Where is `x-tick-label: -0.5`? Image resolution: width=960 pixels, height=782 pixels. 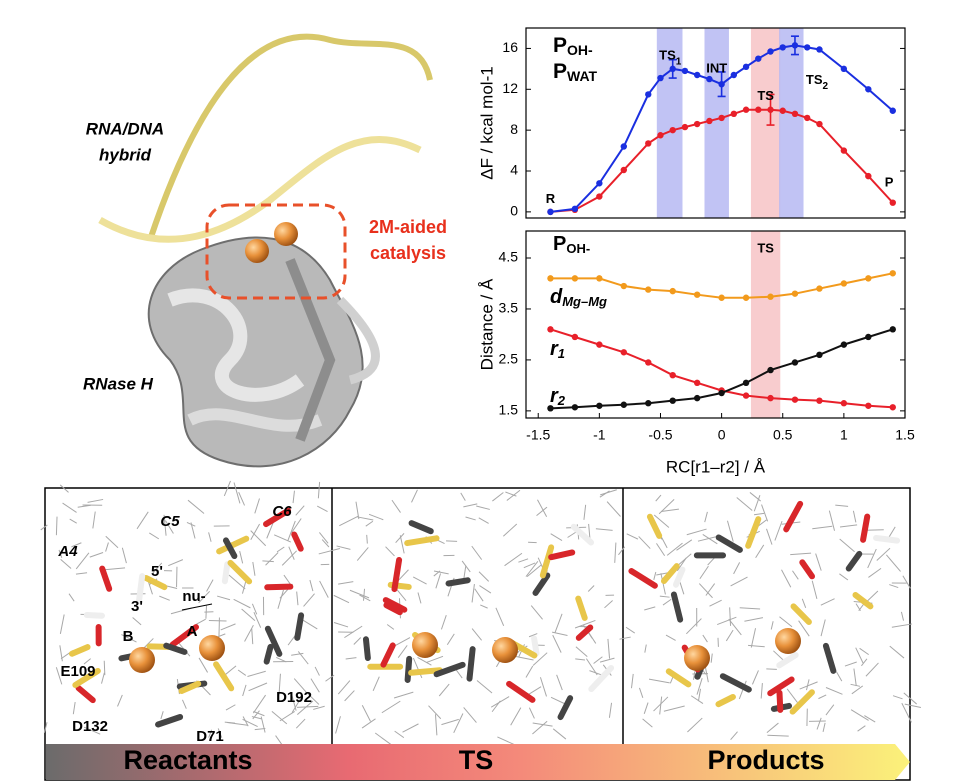
x-tick-label: -0.5 is located at coordinates (660, 435).